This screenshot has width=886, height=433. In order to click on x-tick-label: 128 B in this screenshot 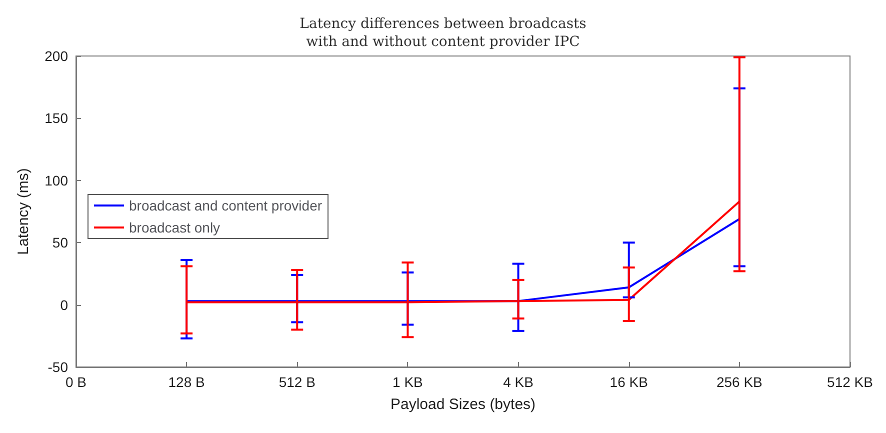, I will do `click(186, 382)`.